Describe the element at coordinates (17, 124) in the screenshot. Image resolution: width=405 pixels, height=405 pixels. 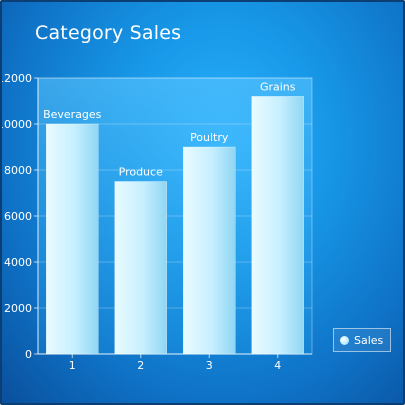
I see `y-tick-label: 10000` at that location.